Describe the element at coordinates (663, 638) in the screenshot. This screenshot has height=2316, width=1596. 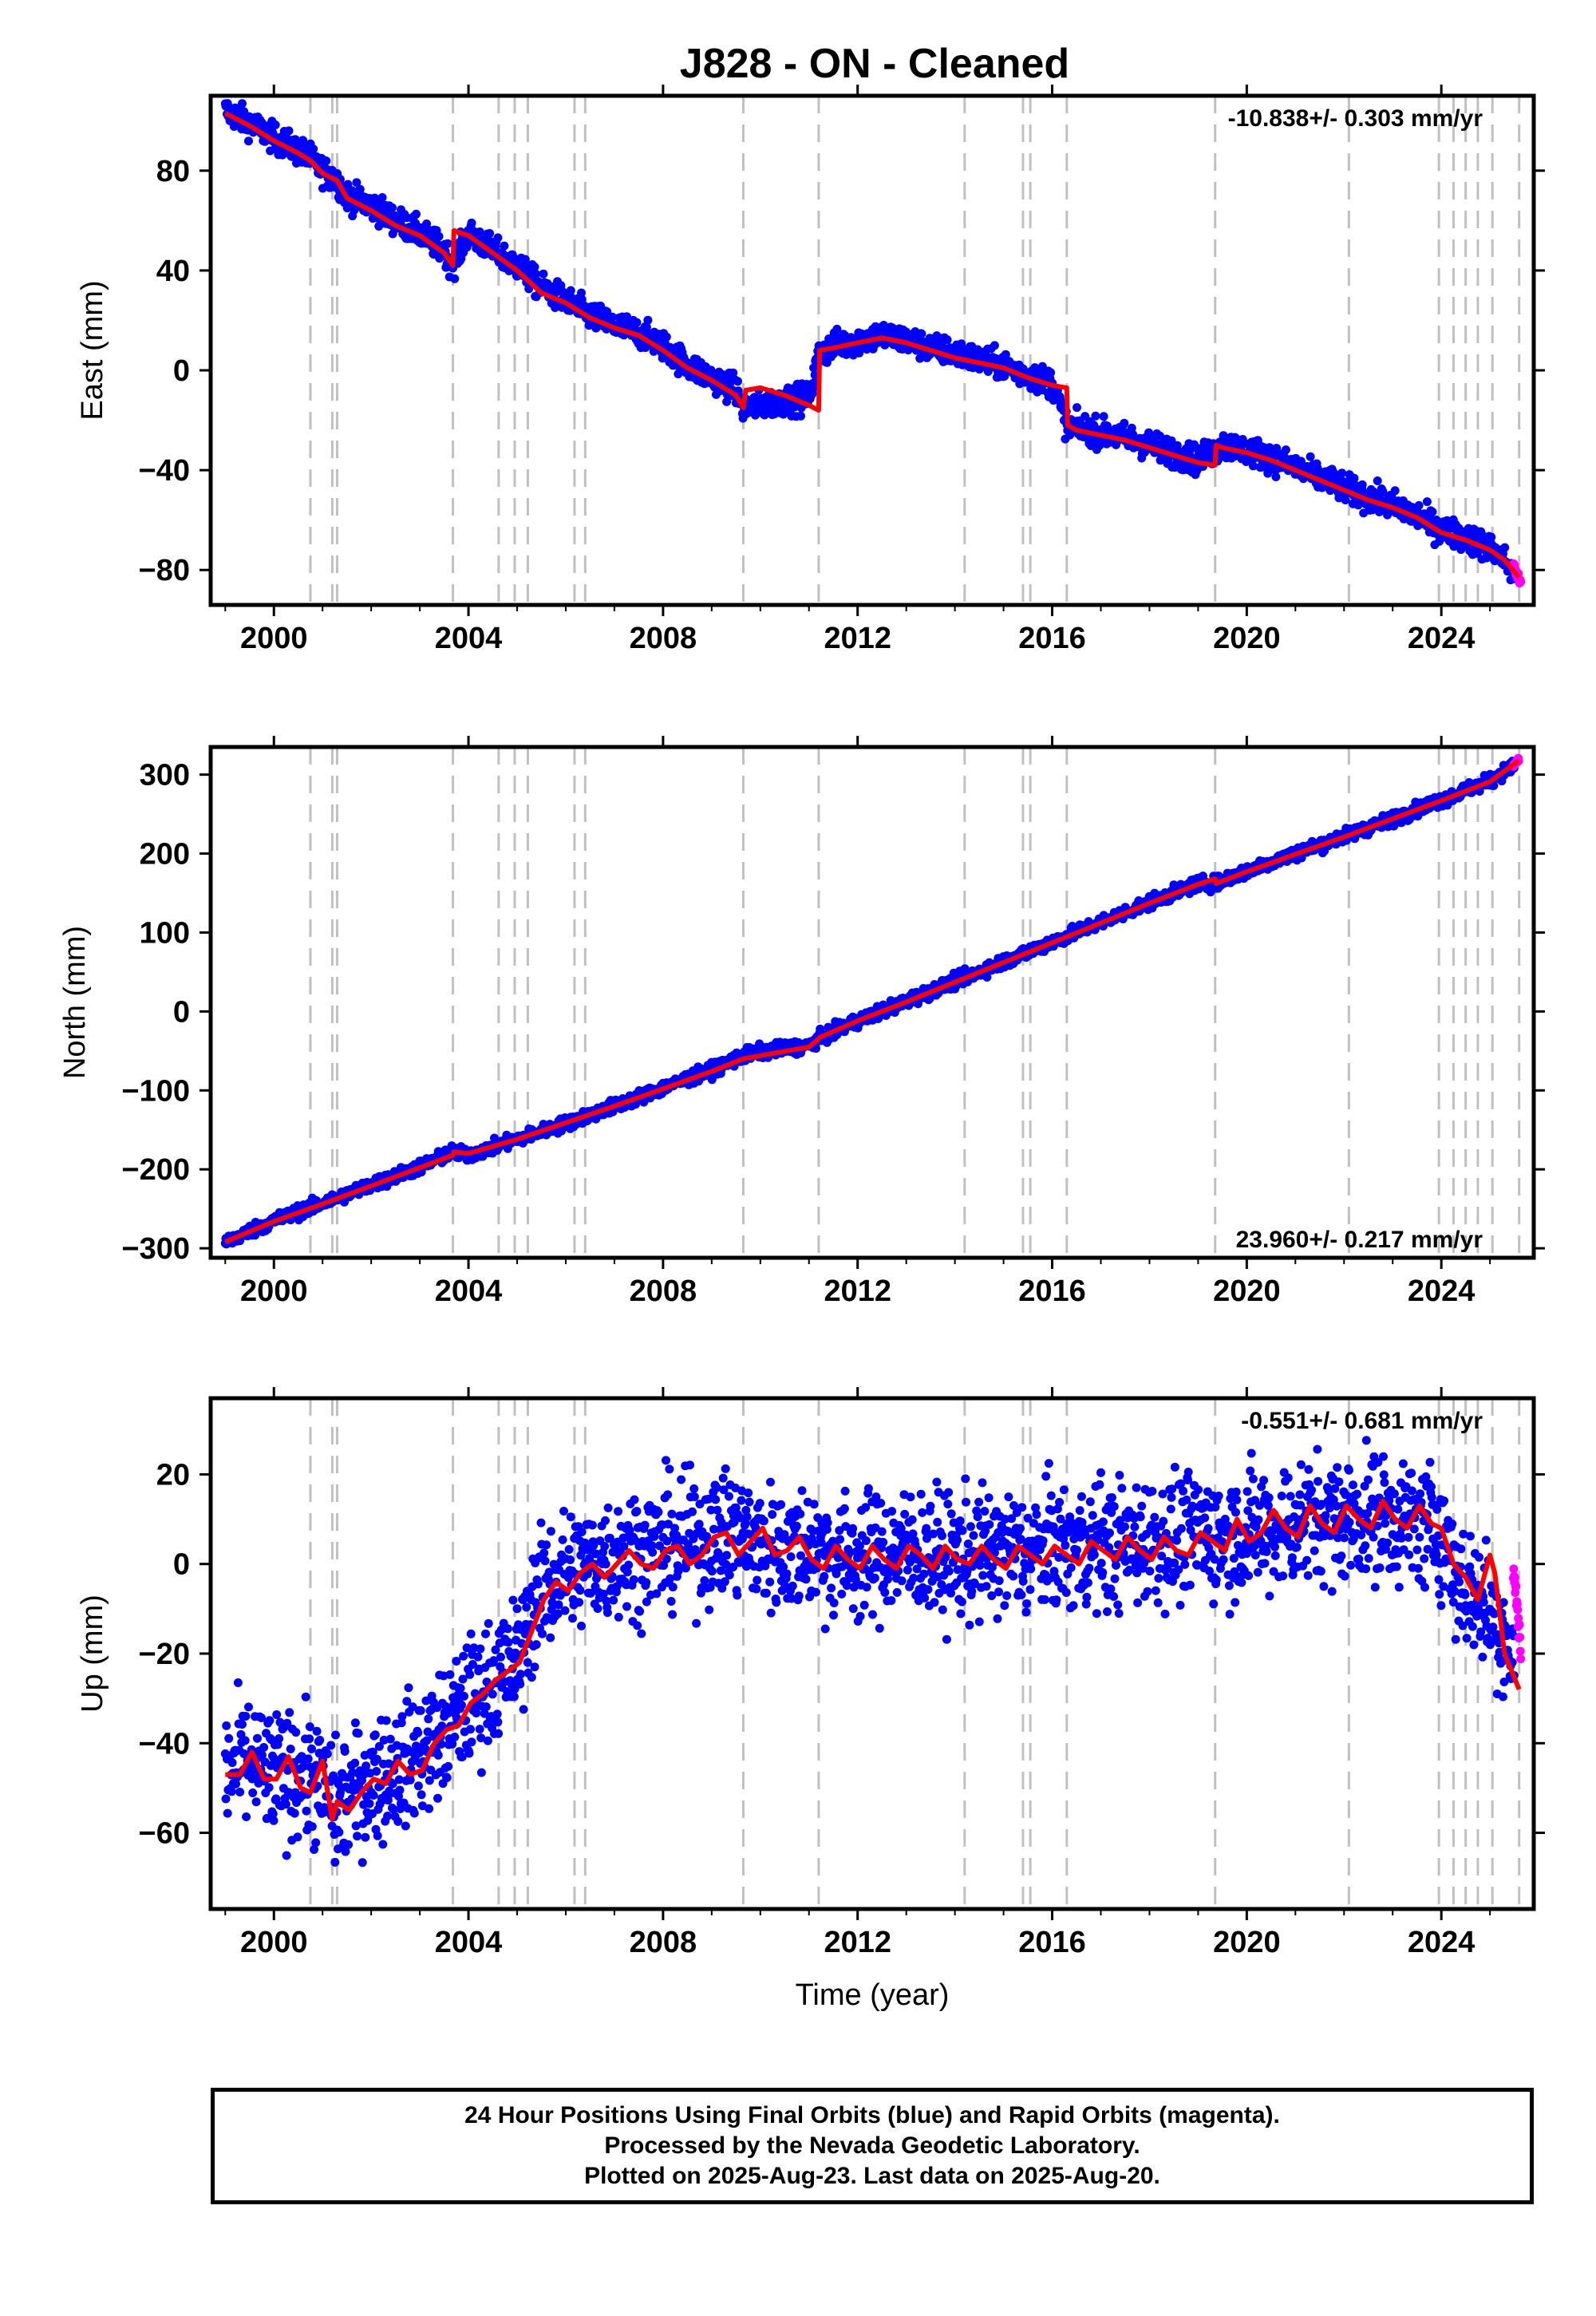
I see `east-x-tick-label: 2008` at that location.